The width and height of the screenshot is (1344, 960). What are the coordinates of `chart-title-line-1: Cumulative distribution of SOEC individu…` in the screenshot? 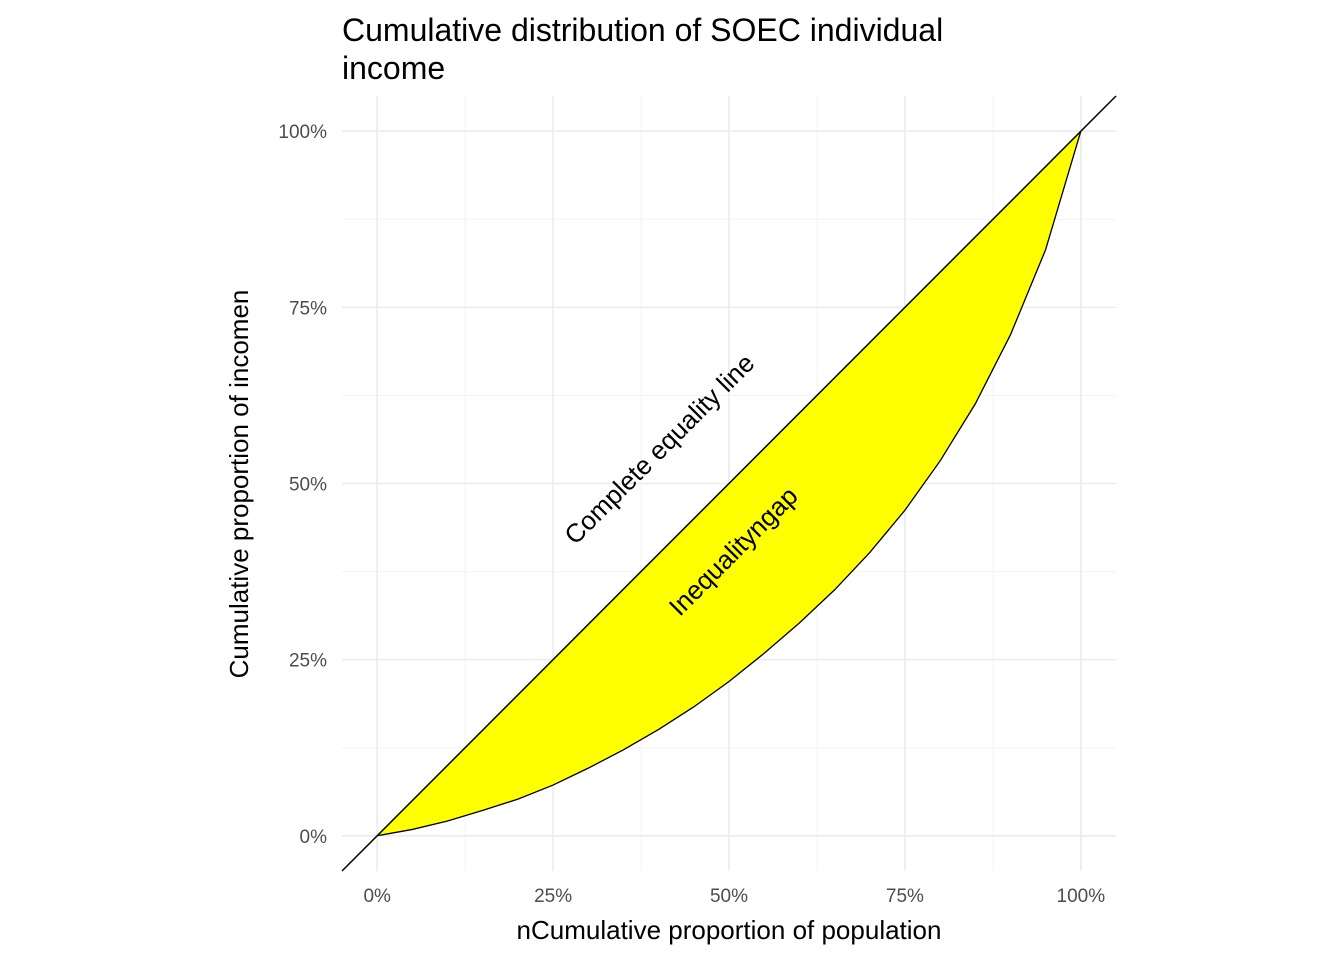 It's located at (642, 30).